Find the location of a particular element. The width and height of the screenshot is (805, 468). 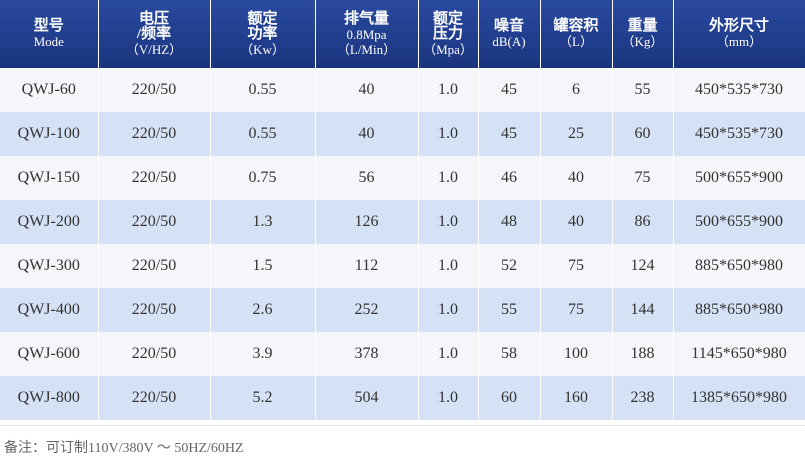

table-cell: 48 is located at coordinates (509, 222).